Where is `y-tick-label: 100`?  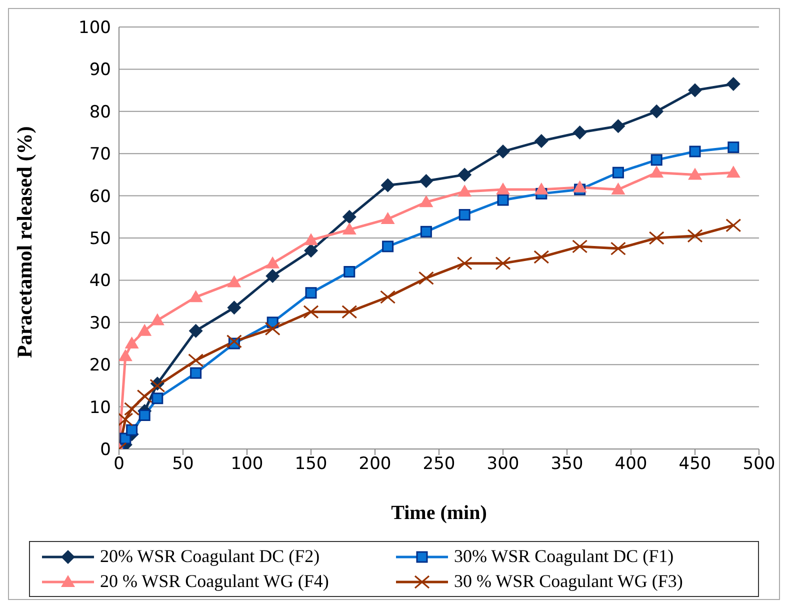 y-tick-label: 100 is located at coordinates (94, 28).